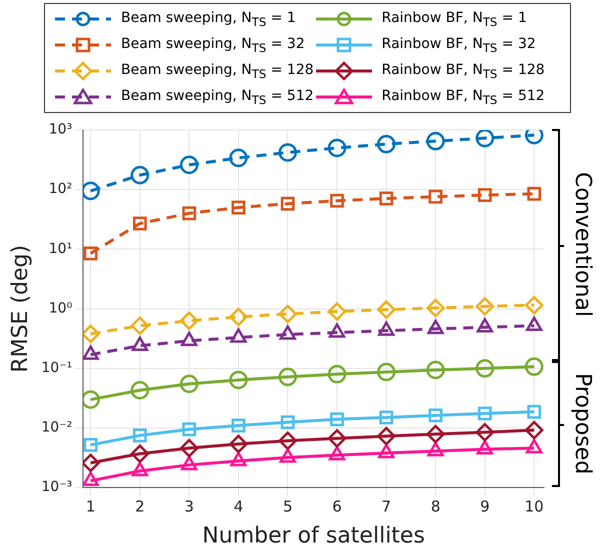 Image resolution: width=612 pixels, height=558 pixels. What do you see at coordinates (217, 97) in the screenshot?
I see `legend-label: Beam sweeping, N$_{TS}$ = 512` at bounding box center [217, 97].